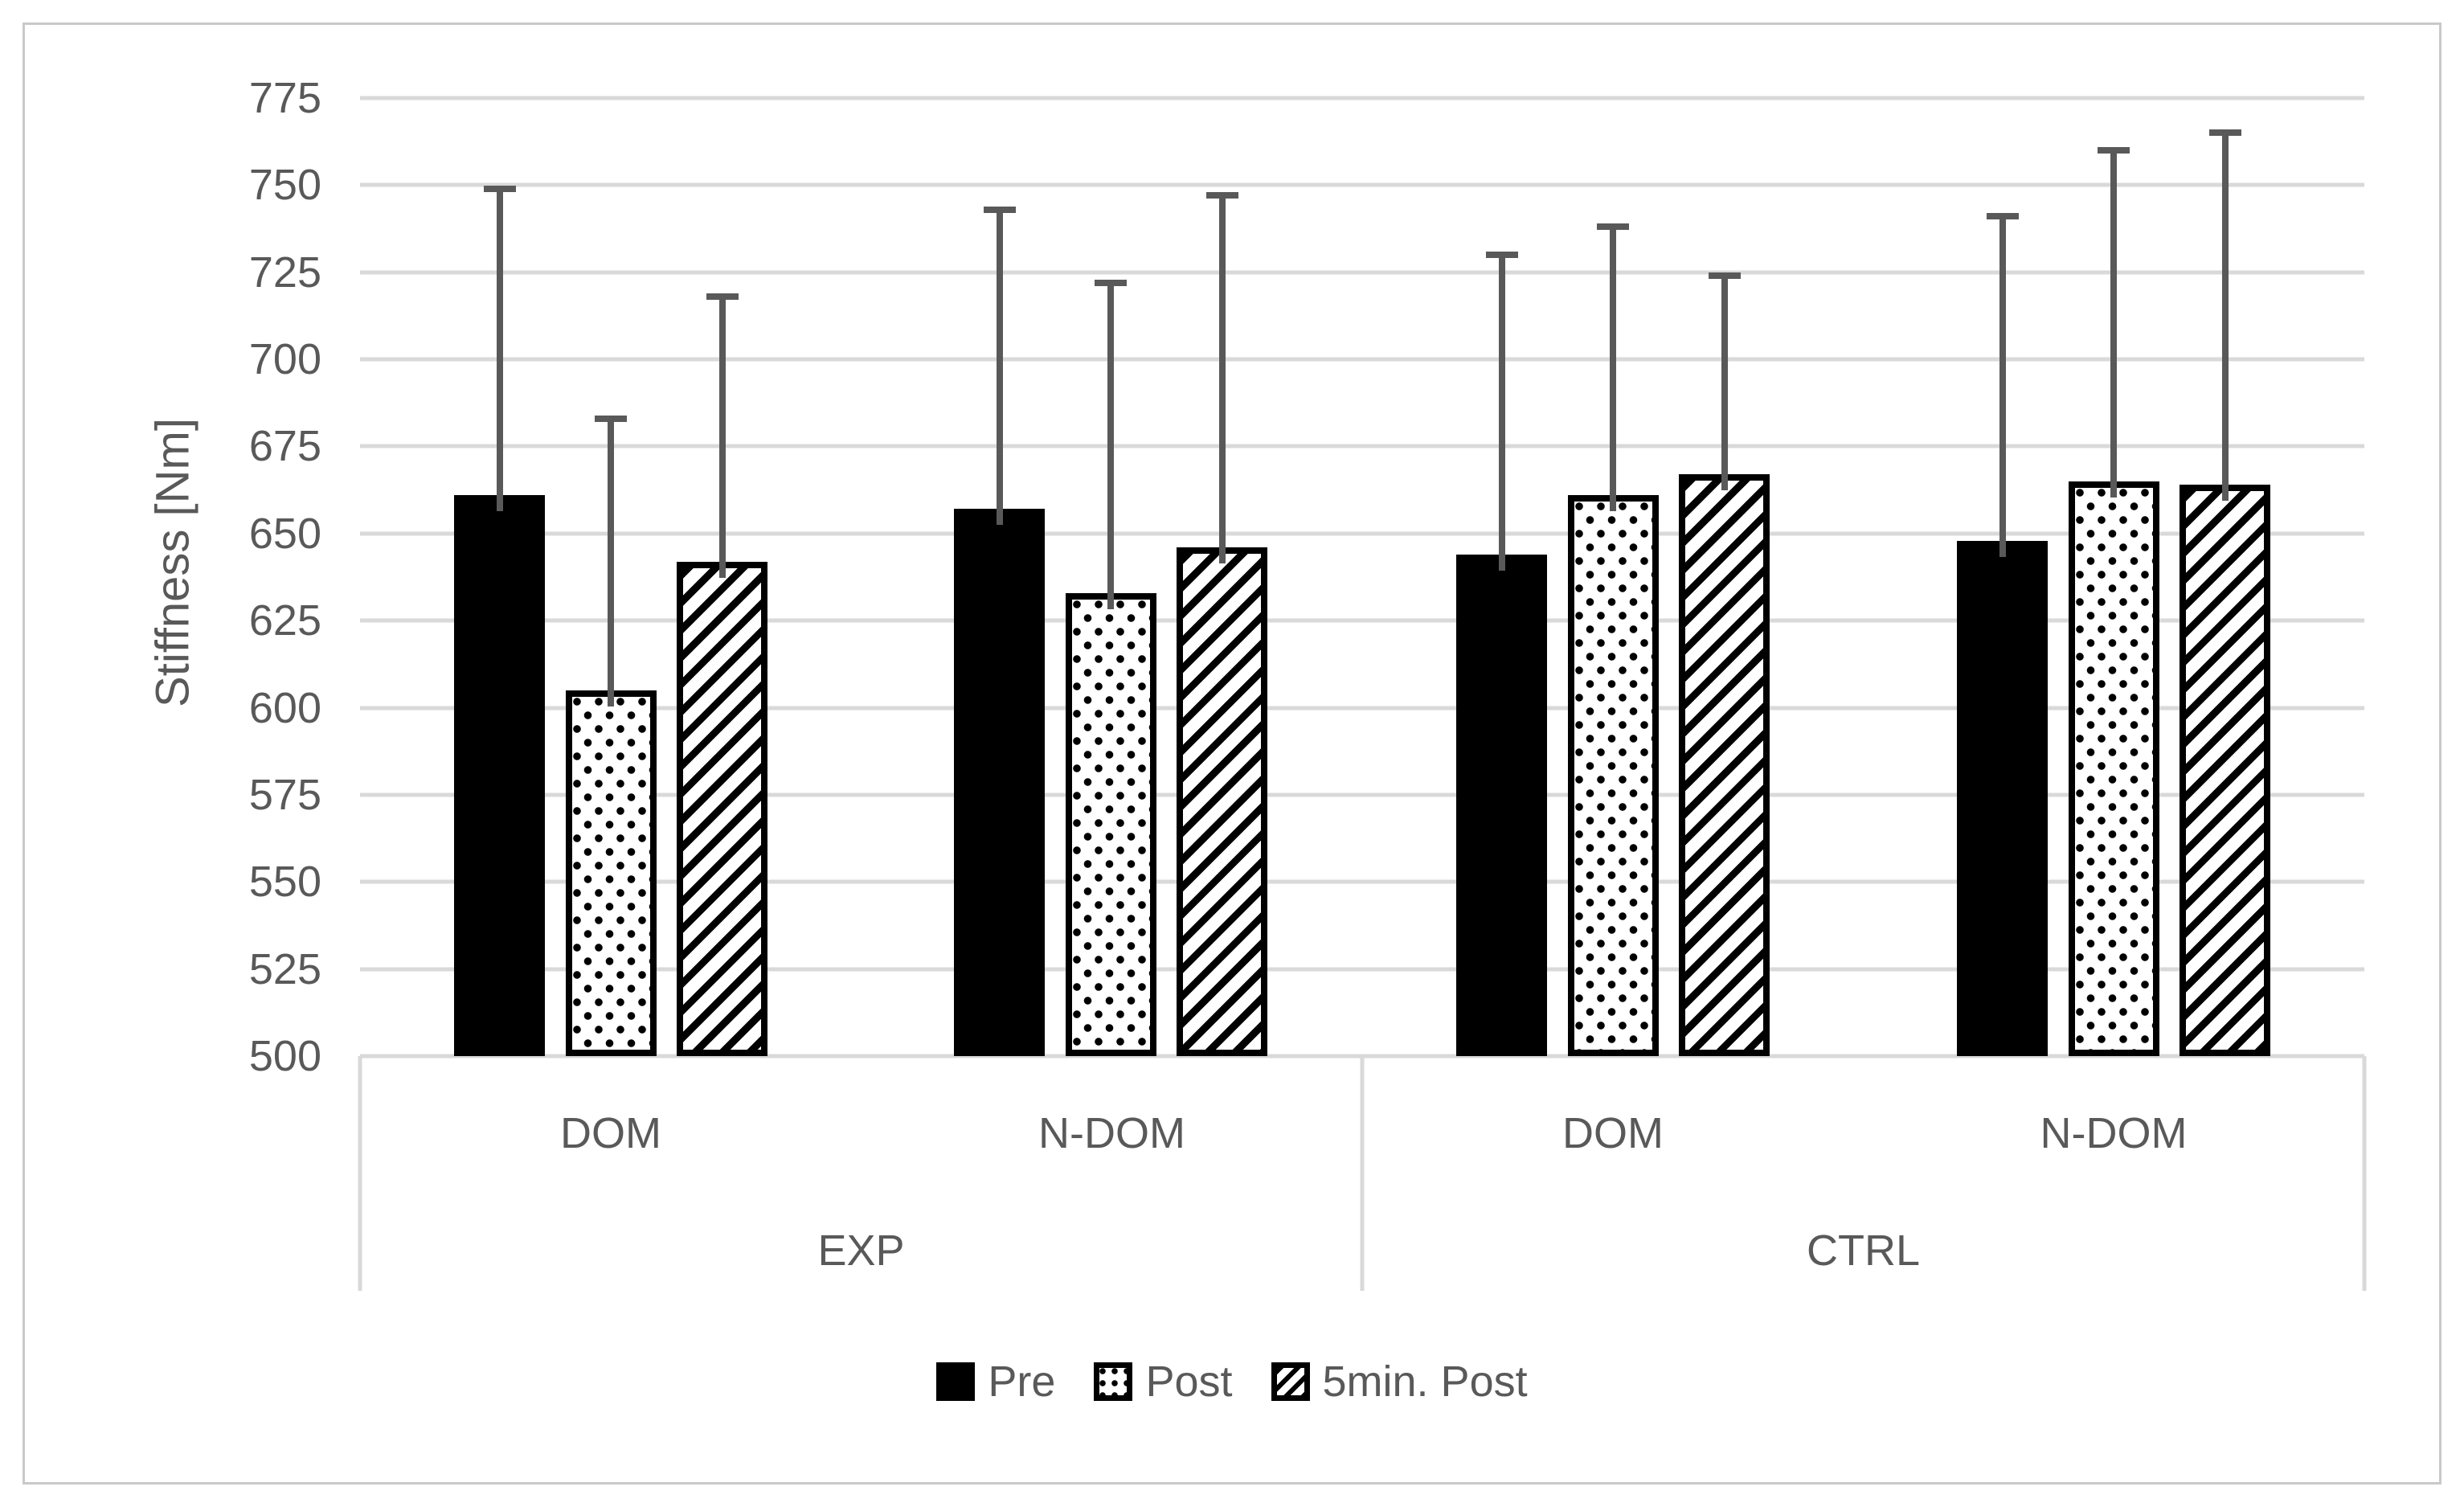  Describe the element at coordinates (956, 1381) in the screenshot. I see `legend-swatch-solid-icon` at that location.